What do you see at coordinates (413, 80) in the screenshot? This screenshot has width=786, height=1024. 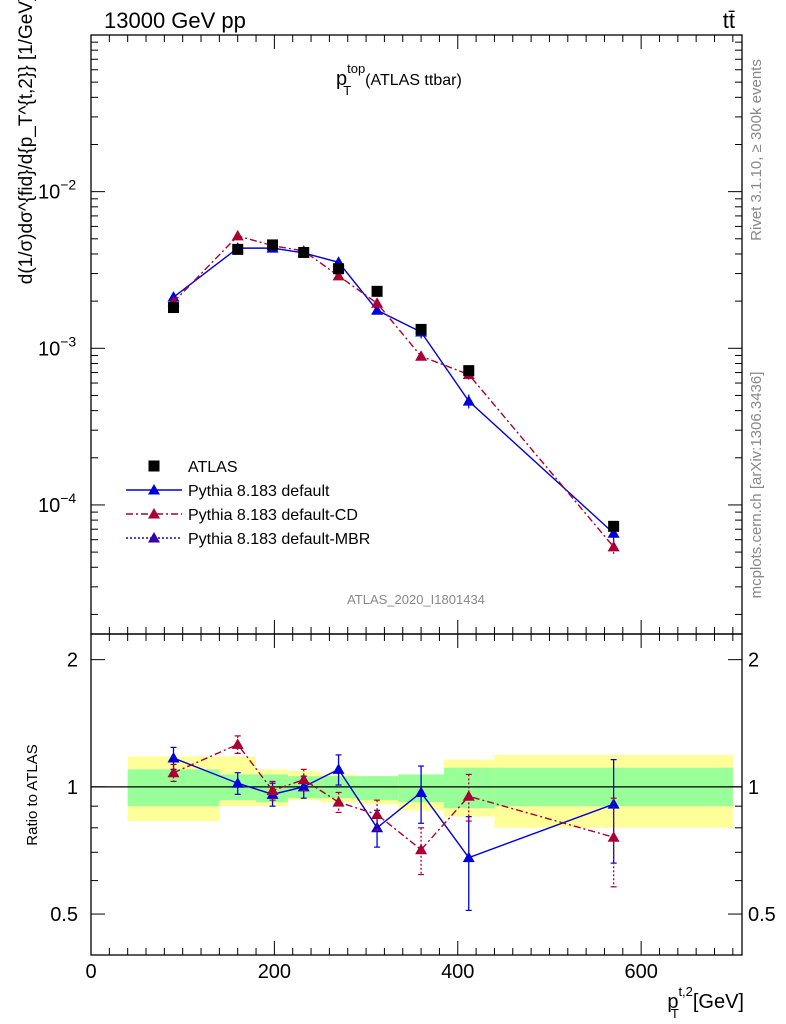 I see `title-rest: (ATLAS ttbar)` at bounding box center [413, 80].